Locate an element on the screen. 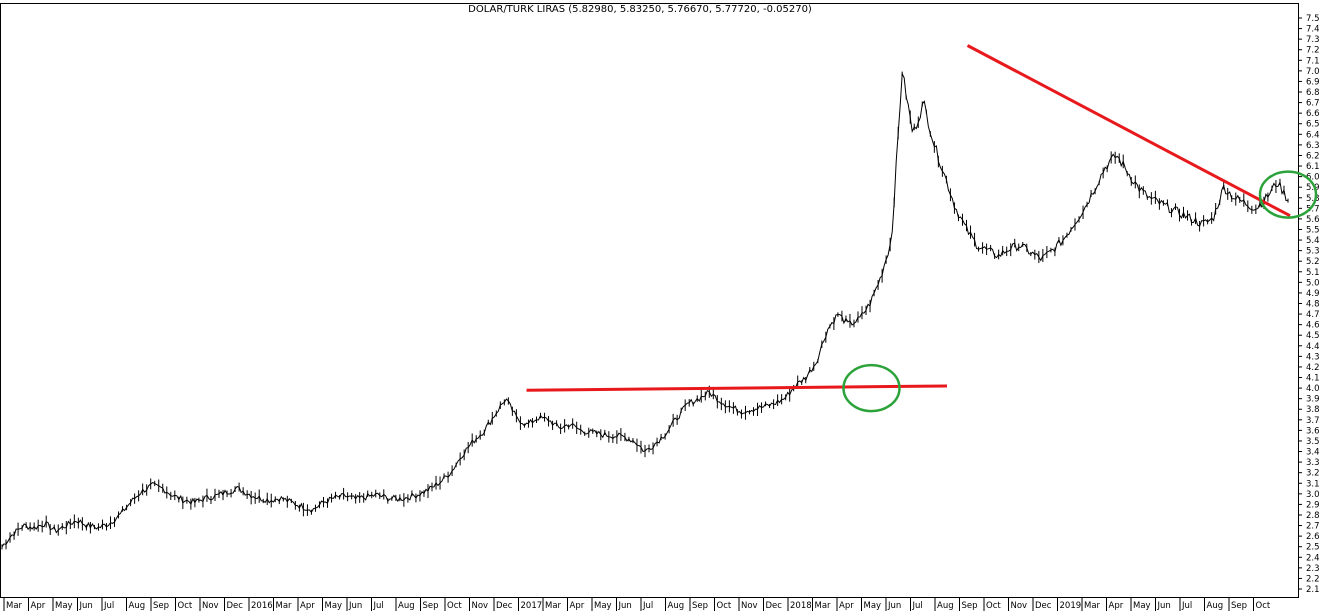 The width and height of the screenshot is (1335, 615). y-tick-label: 7.4 is located at coordinates (1313, 30).